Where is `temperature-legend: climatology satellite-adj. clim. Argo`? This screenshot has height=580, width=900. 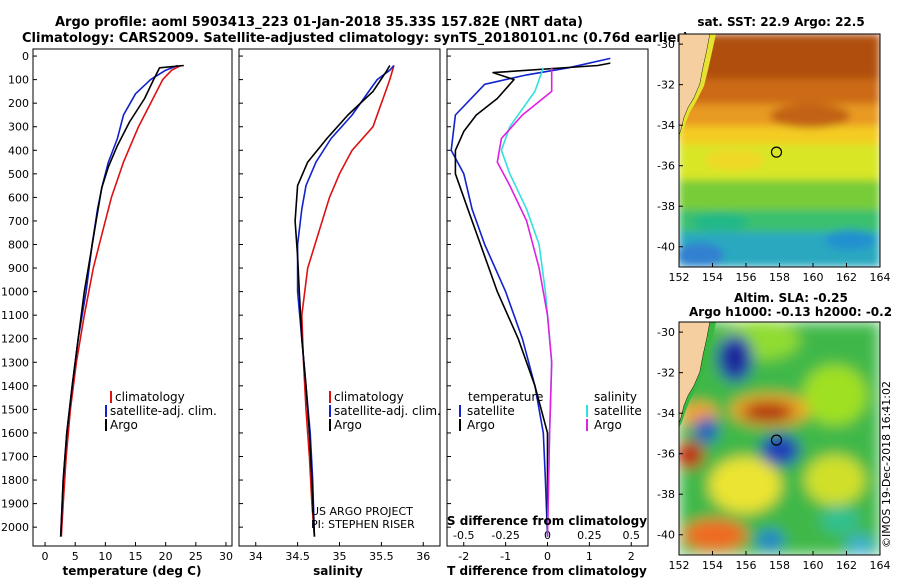 temperature-legend: climatology satellite-adj. clim. Argo is located at coordinates (161, 411).